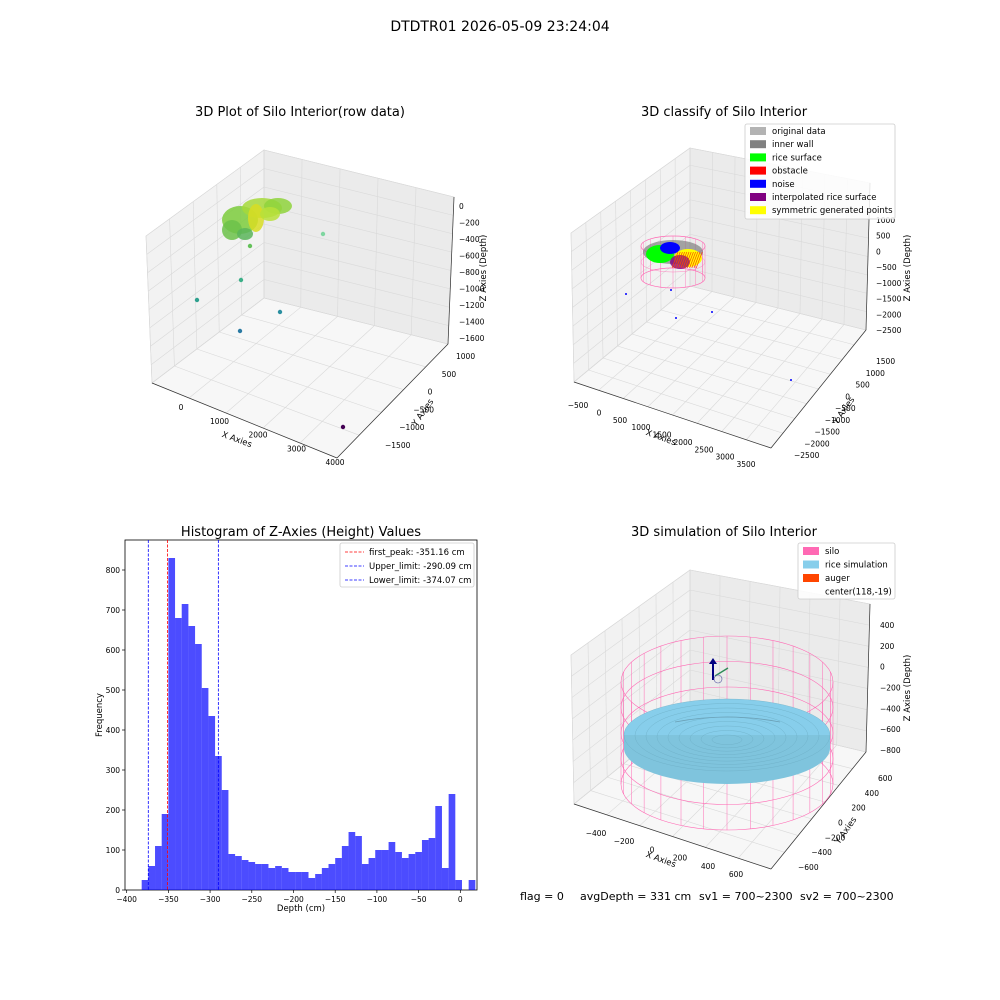  What do you see at coordinates (797, 158) in the screenshot?
I see `legend-label: rice surface` at bounding box center [797, 158].